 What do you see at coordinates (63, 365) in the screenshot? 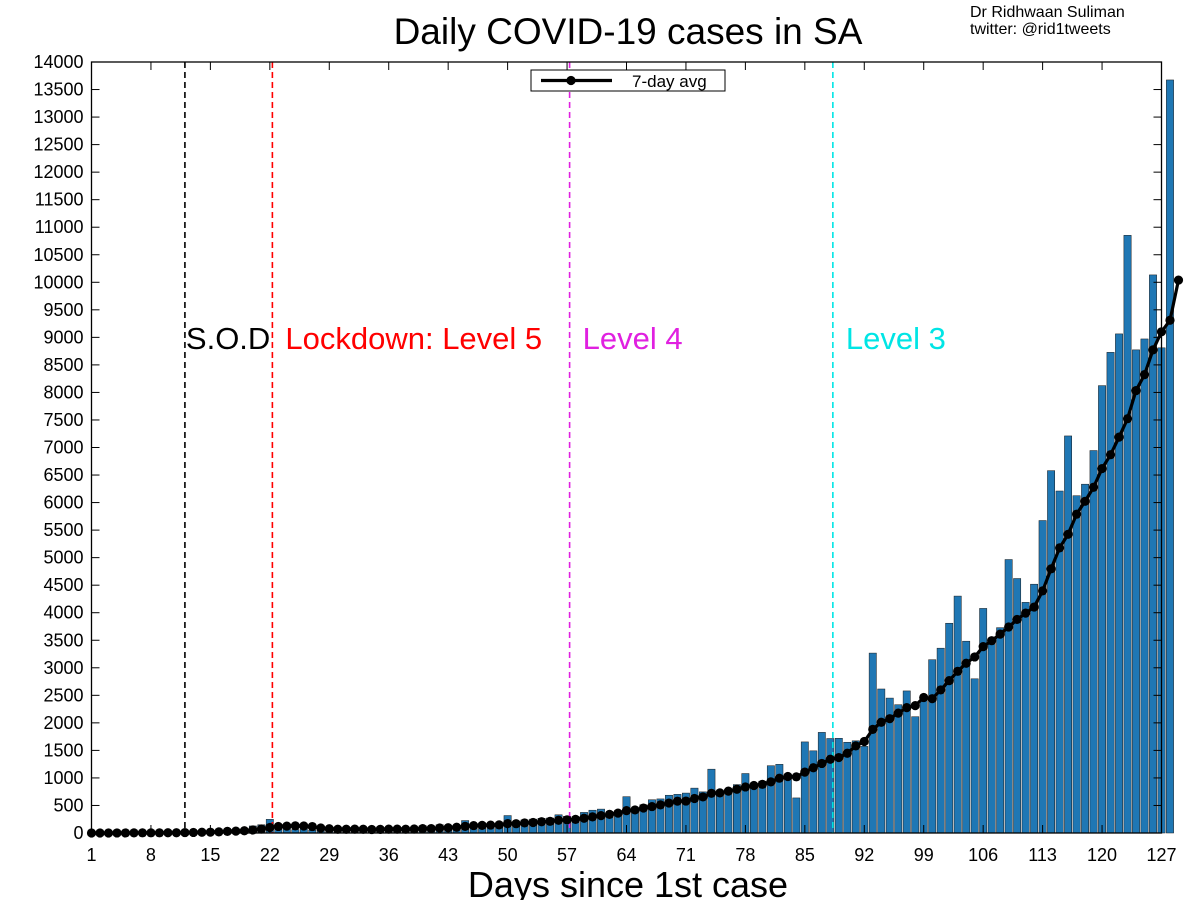
I see `y-tick-label: 8500` at bounding box center [63, 365].